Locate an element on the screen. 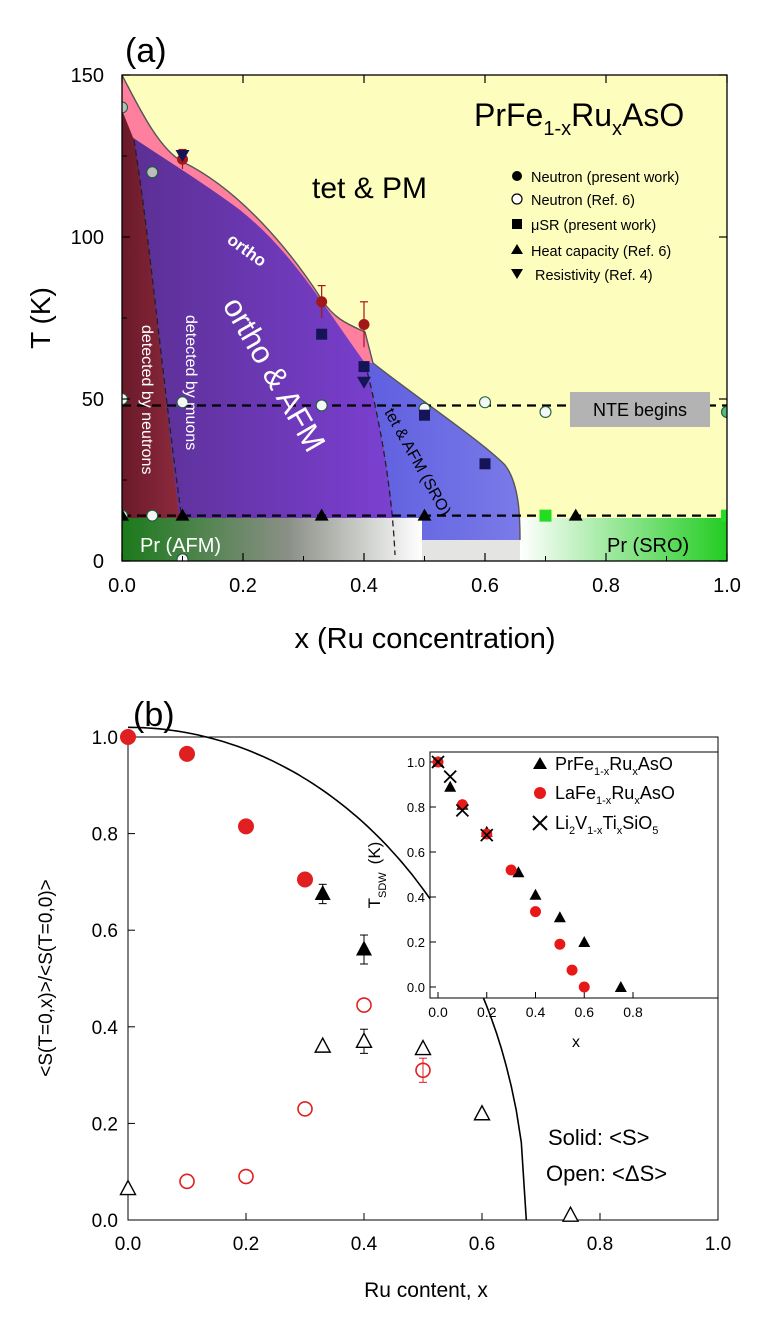 The image size is (772, 1324). legend-a-entry: Neutron (present work) is located at coordinates (595, 178).